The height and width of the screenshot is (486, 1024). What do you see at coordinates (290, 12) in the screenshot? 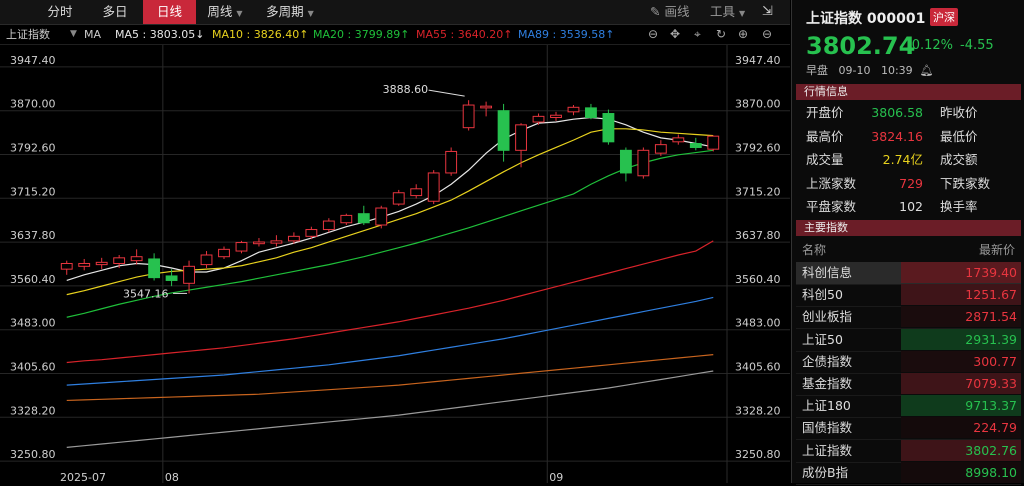
I see `tab-multi-period: 多周期 ▼` at bounding box center [290, 12].